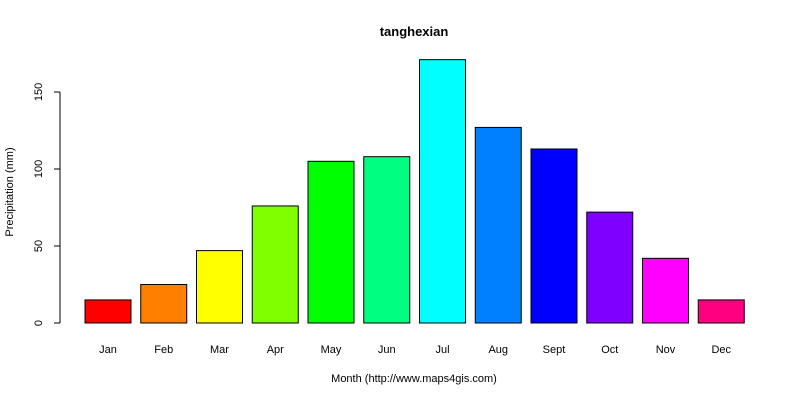 The height and width of the screenshot is (400, 800). Describe the element at coordinates (442, 350) in the screenshot. I see `x-tick-label-jul: Jul` at that location.